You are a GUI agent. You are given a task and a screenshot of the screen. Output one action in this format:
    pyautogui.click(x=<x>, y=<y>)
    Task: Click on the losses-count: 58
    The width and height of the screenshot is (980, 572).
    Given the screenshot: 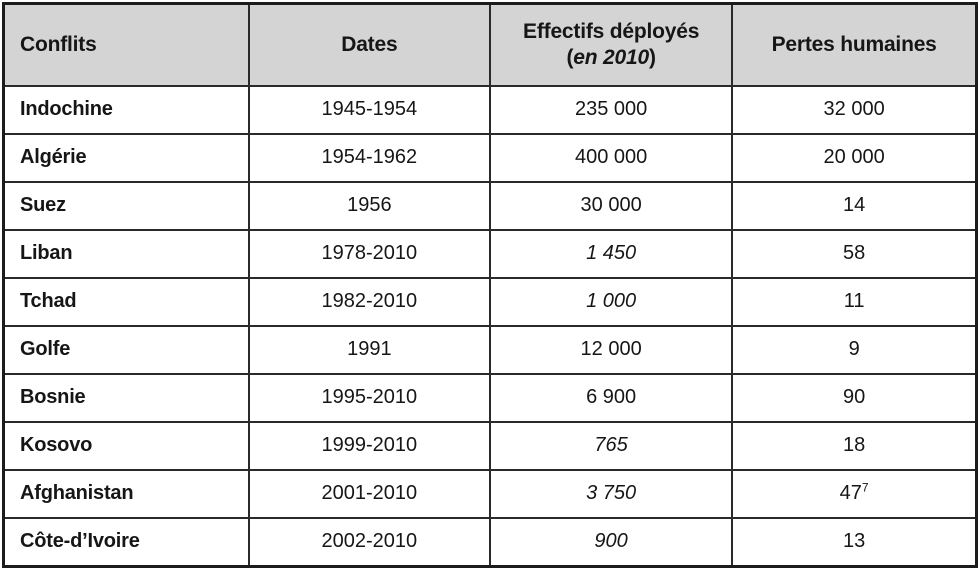 What is the action you would take?
    pyautogui.click(x=854, y=253)
    